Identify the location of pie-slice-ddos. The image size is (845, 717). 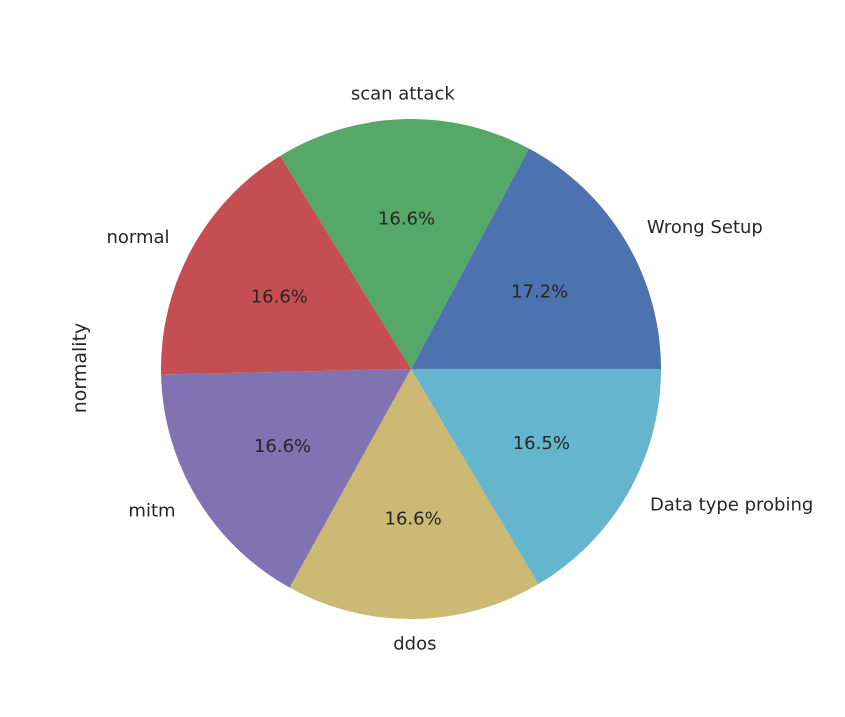
(414, 494).